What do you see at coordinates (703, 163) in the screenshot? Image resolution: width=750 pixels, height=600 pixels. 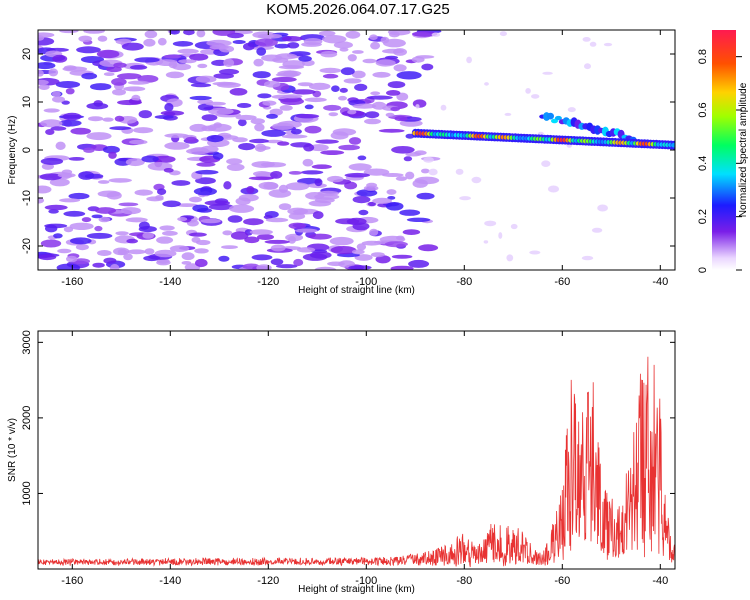 I see `colorbar-tick-label: 0.4` at bounding box center [703, 163].